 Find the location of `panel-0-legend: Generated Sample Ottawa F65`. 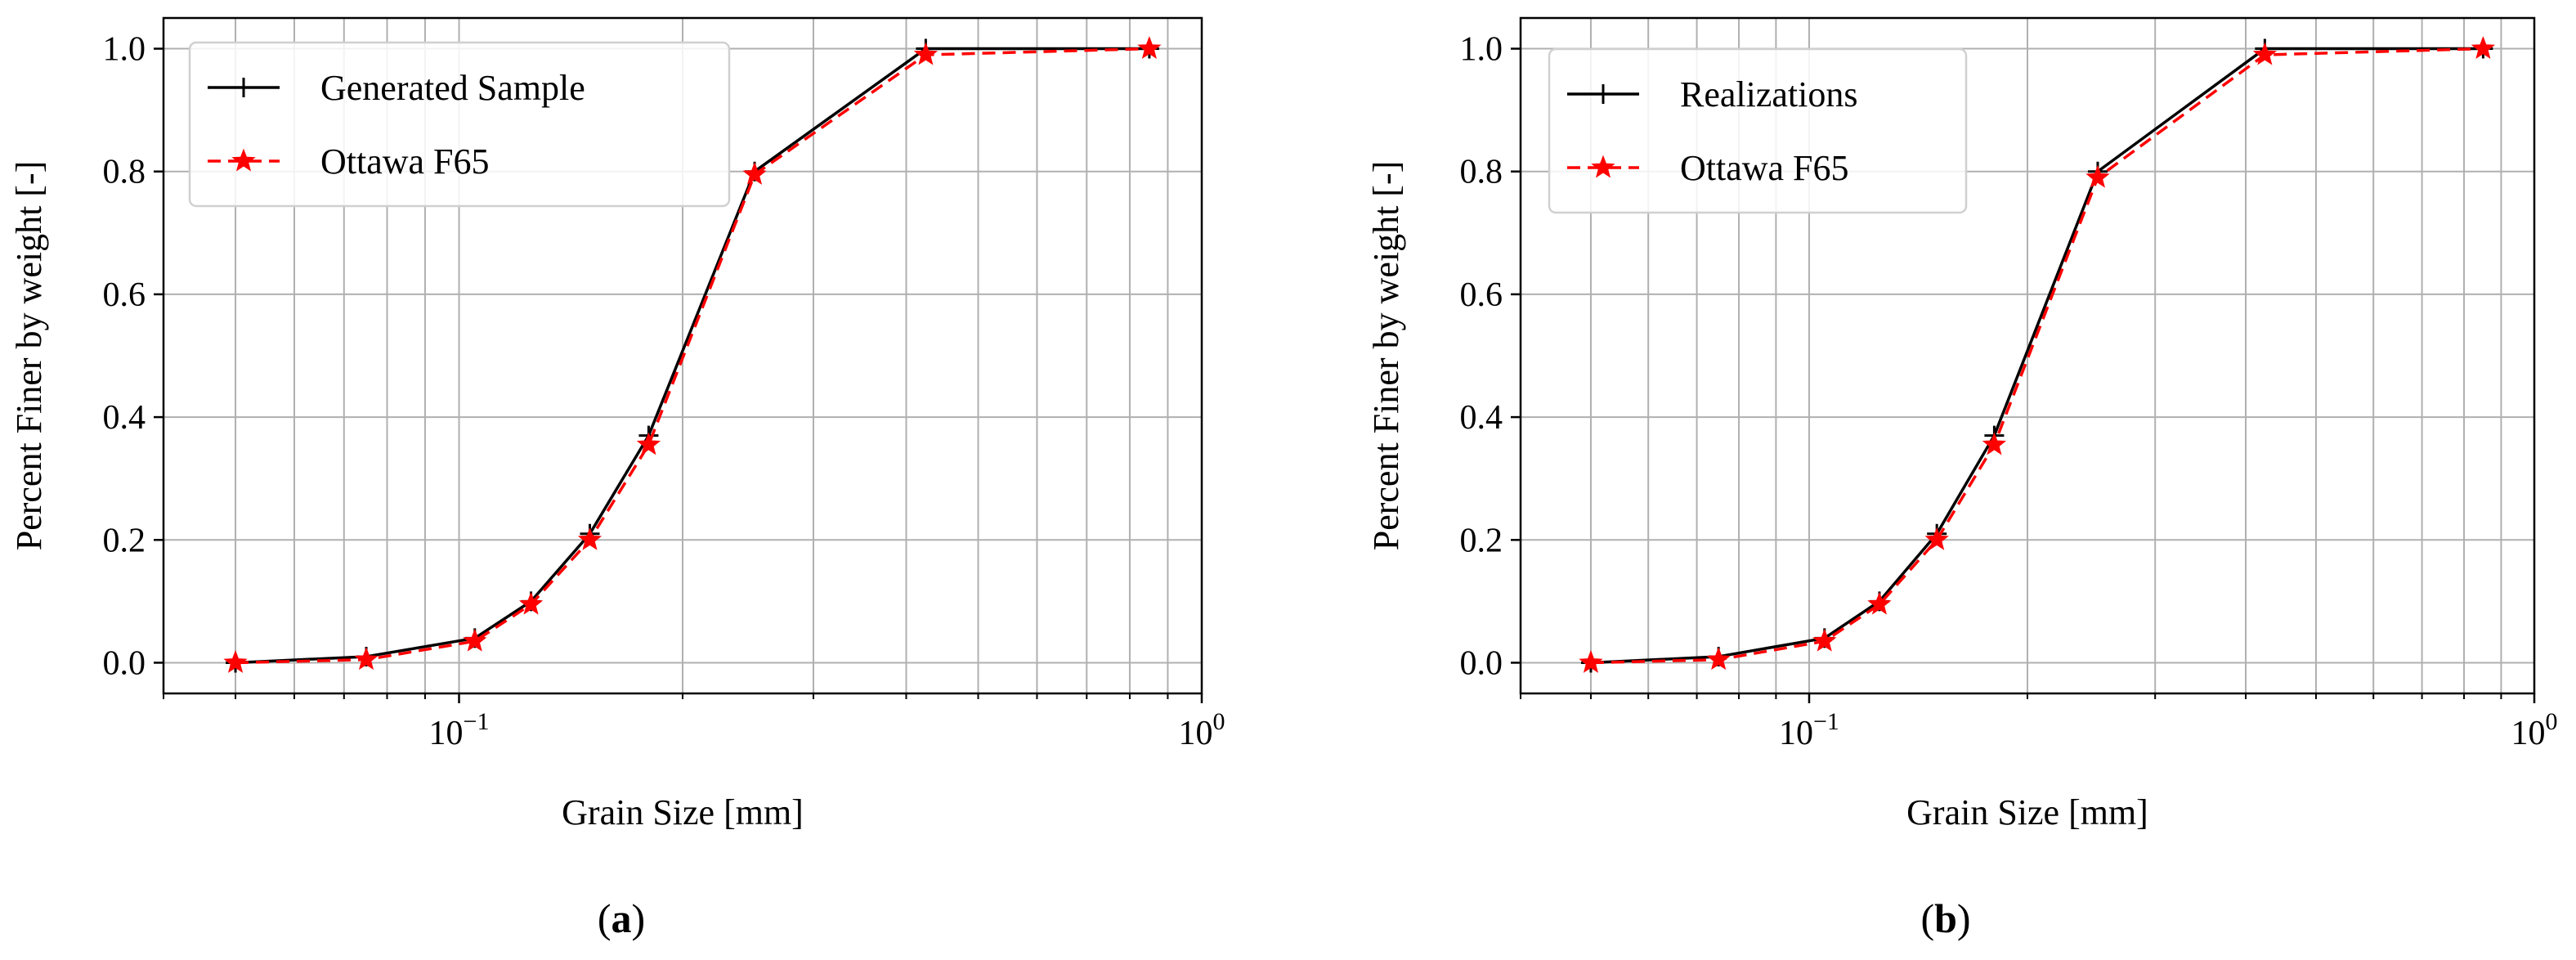

panel-0-legend: Generated Sample Ottawa F65 is located at coordinates (460, 124).